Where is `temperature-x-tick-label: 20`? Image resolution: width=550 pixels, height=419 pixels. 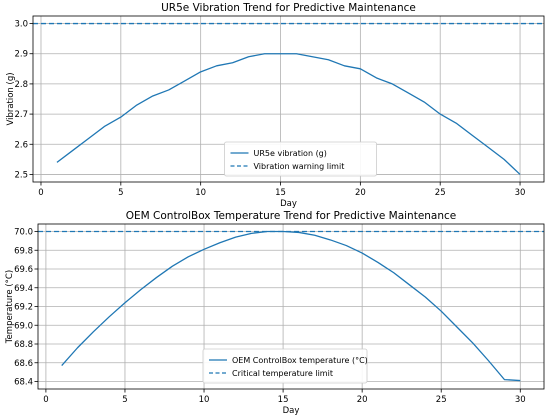
temperature-x-tick-label: 20 is located at coordinates (362, 400).